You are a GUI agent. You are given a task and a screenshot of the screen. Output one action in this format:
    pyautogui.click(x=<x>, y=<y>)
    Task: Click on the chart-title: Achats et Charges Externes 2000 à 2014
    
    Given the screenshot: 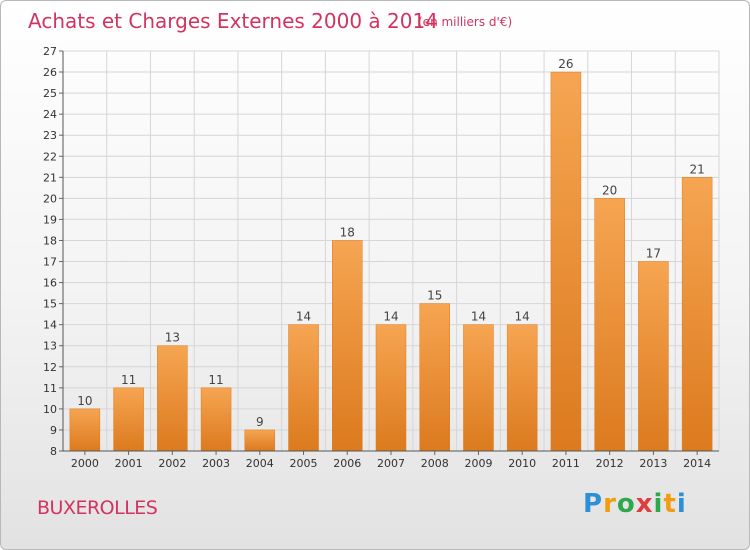 What is the action you would take?
    pyautogui.click(x=233, y=21)
    